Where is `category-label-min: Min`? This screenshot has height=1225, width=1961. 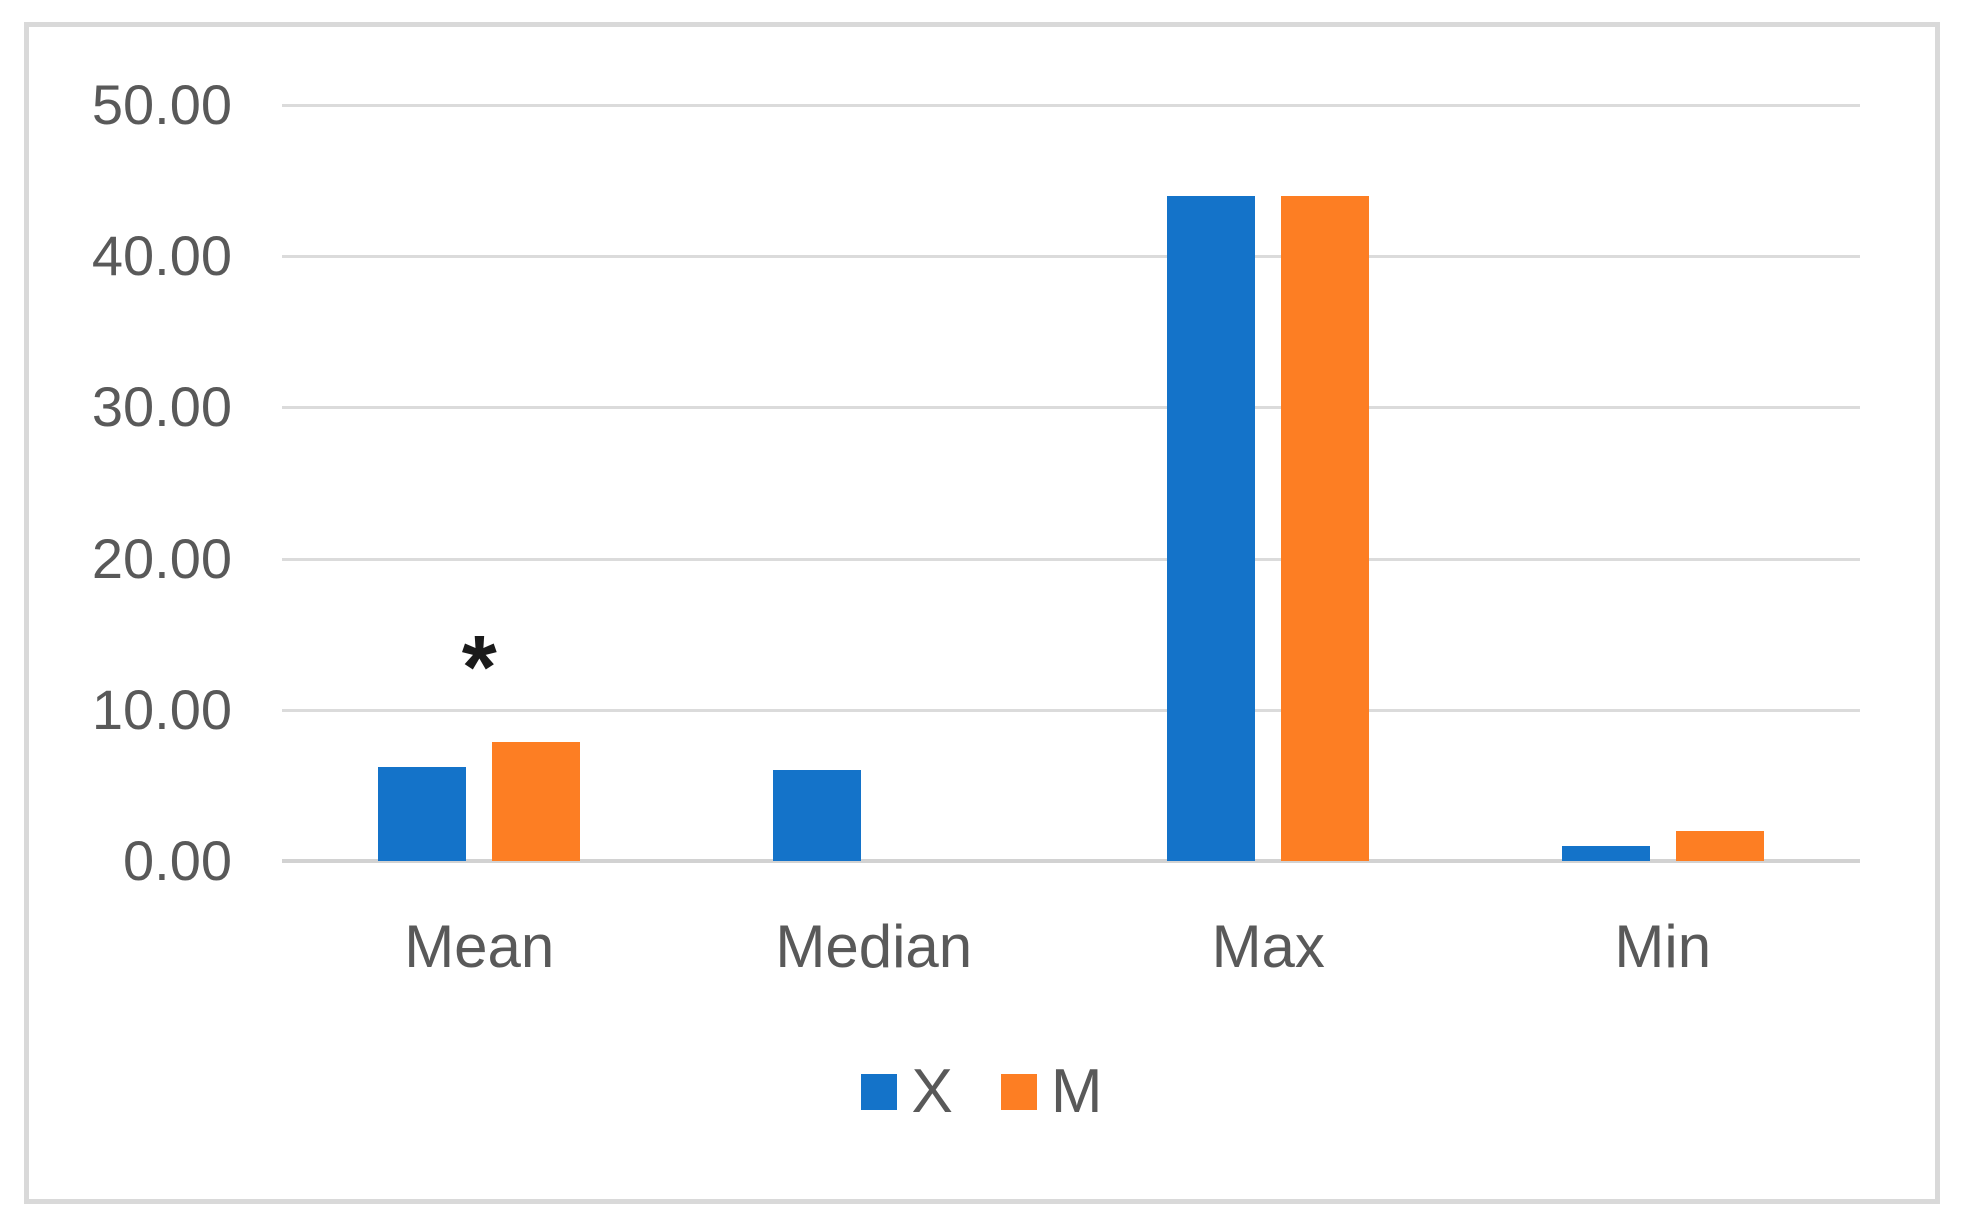
category-label-min: Min is located at coordinates (1663, 946).